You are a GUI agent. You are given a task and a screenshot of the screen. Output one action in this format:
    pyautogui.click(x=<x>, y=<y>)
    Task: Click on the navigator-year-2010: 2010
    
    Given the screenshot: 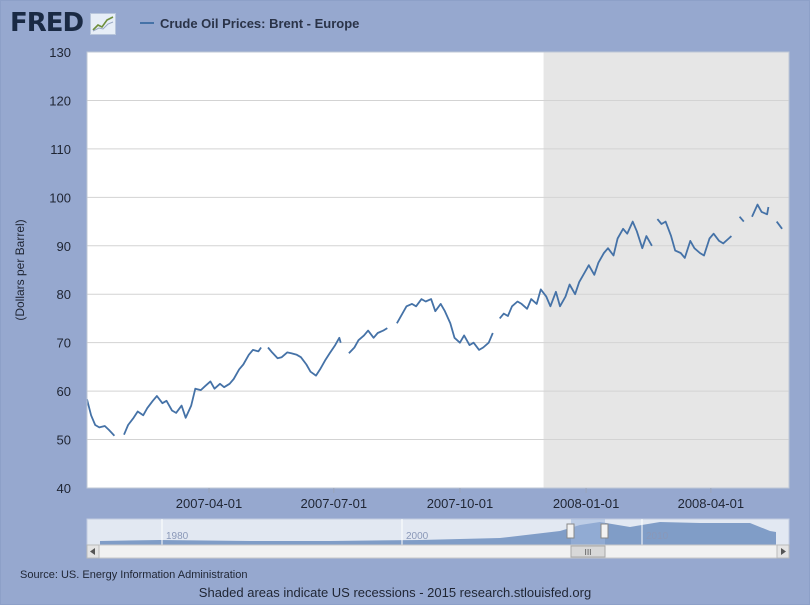 What is the action you would take?
    pyautogui.click(x=657, y=536)
    